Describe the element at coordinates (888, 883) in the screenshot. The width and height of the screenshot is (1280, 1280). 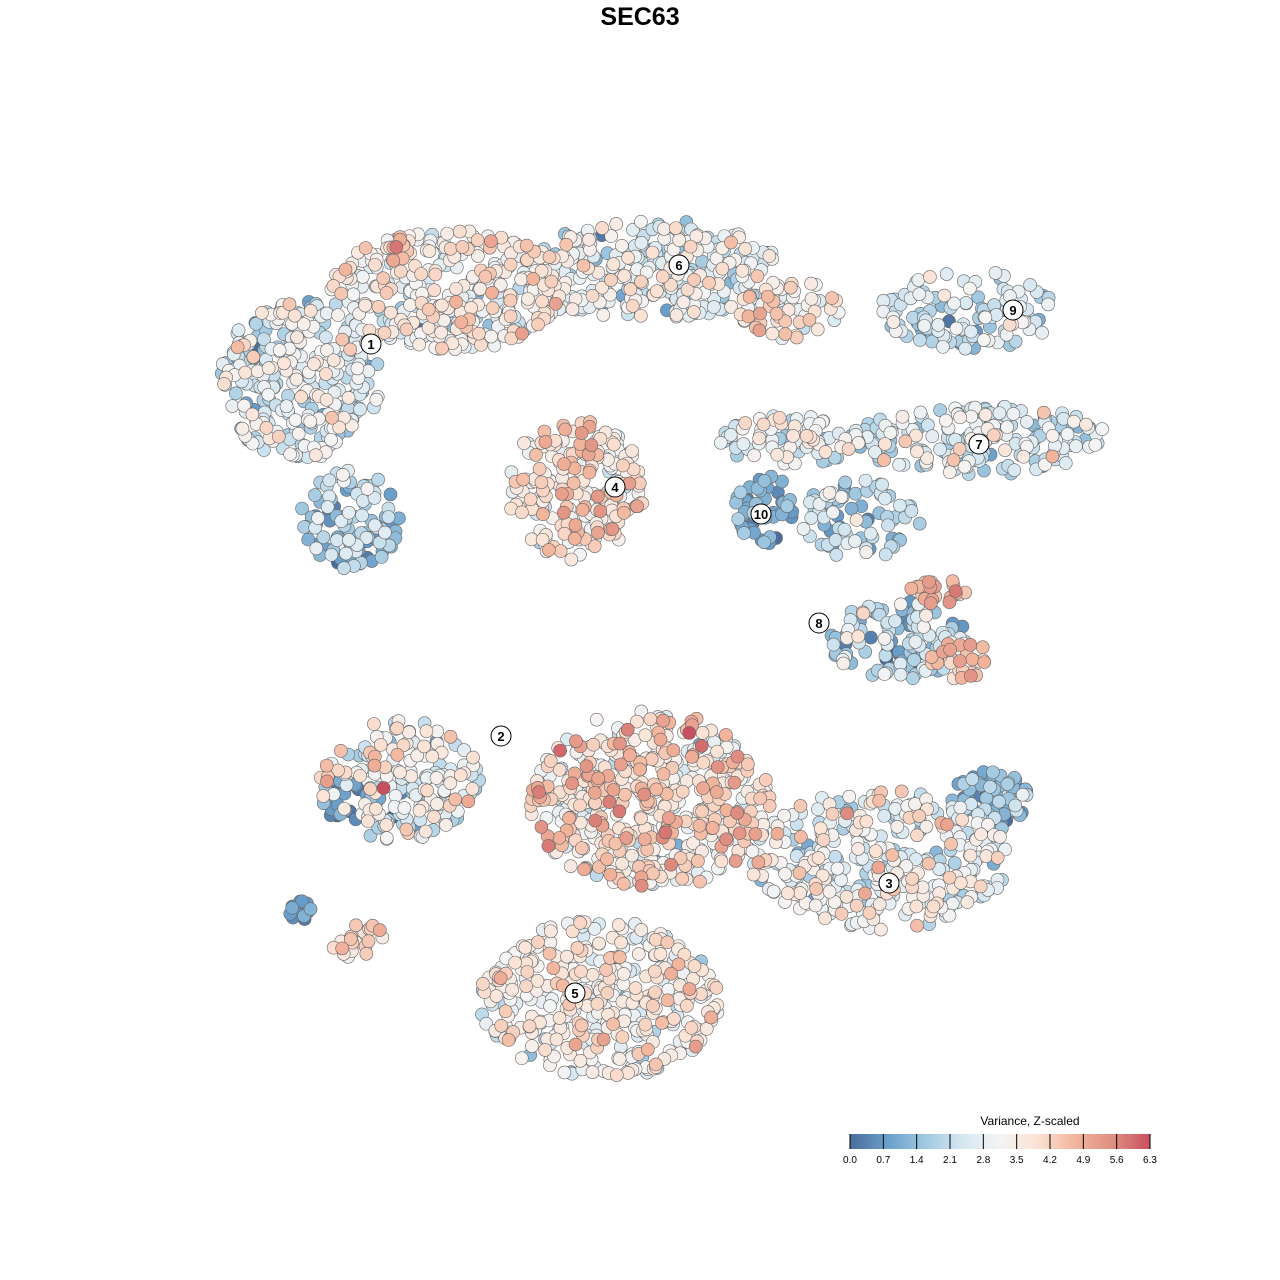
I see `cluster-label-text: 3` at that location.